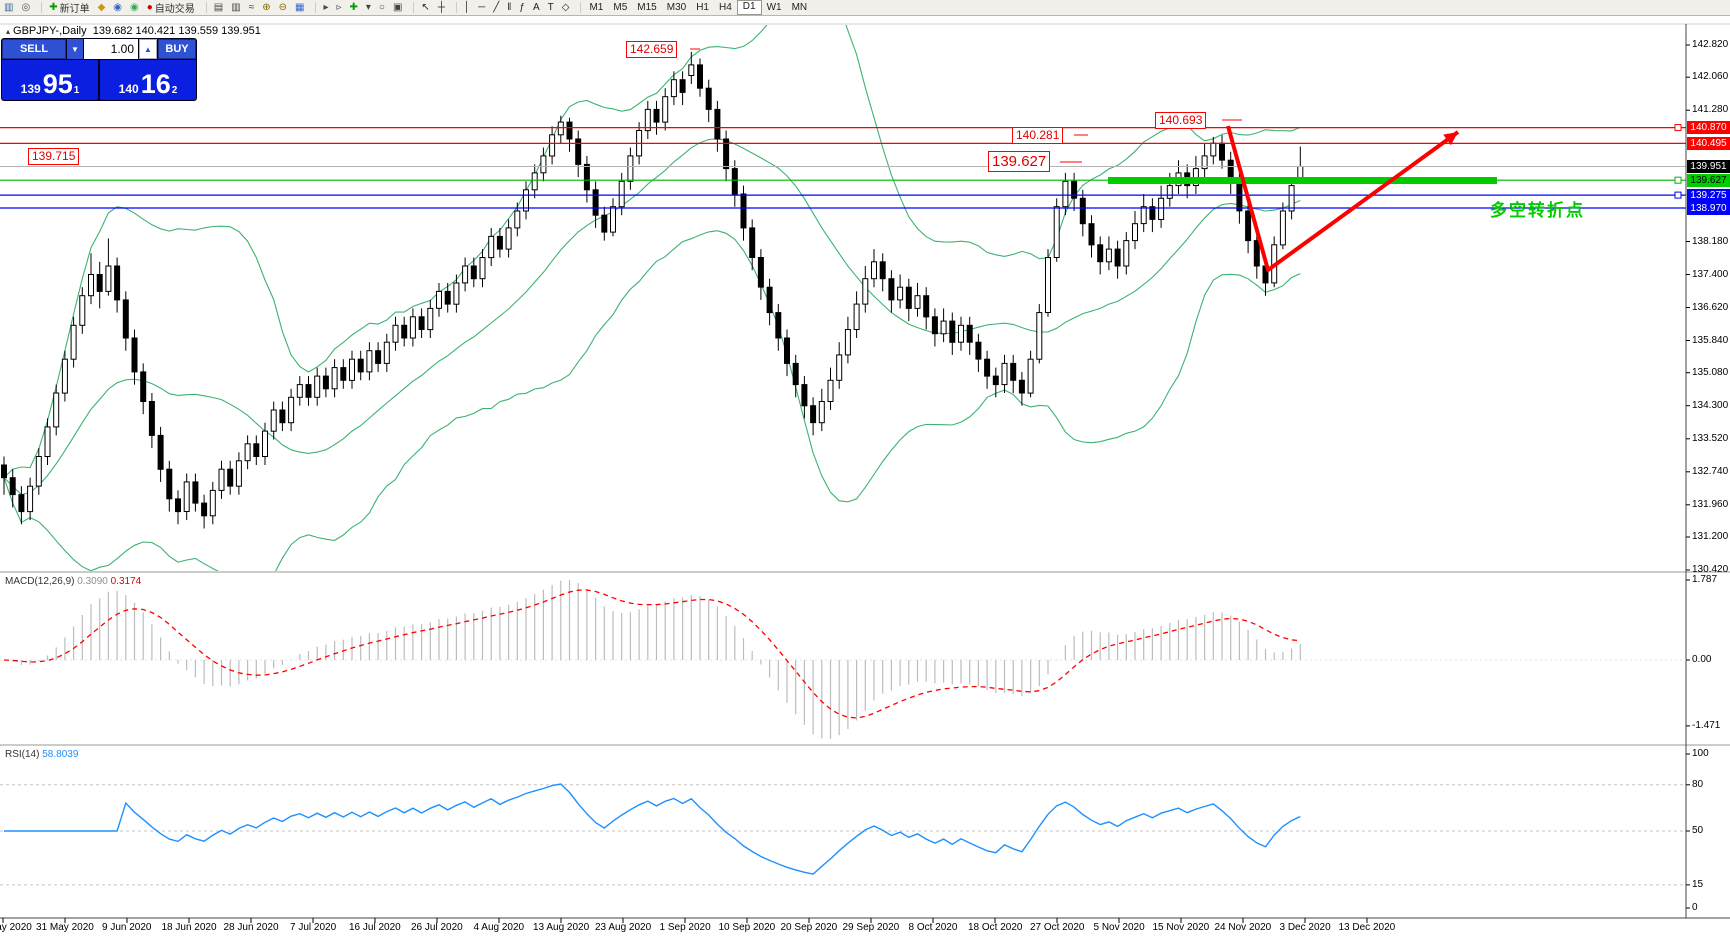 The width and height of the screenshot is (1730, 938). I want to click on volume-decrease-button: ▼, so click(75, 49).